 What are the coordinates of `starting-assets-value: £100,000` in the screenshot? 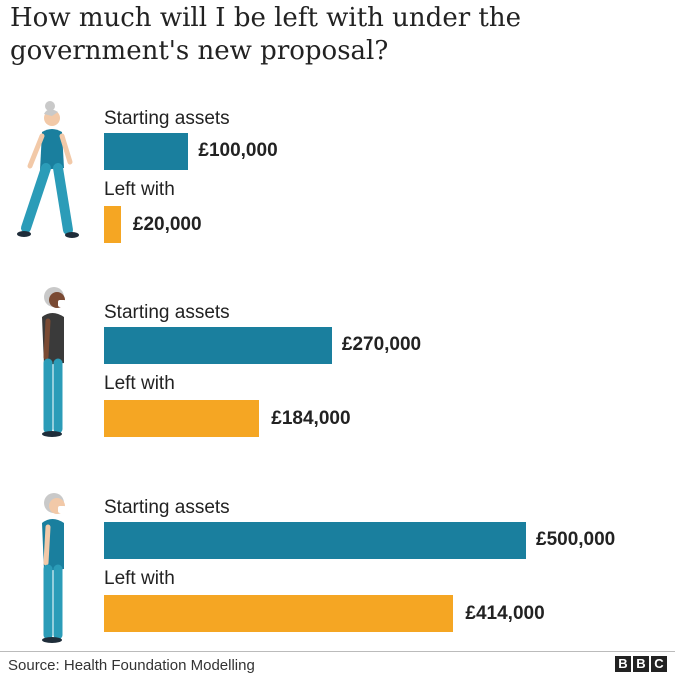 It's located at (238, 150).